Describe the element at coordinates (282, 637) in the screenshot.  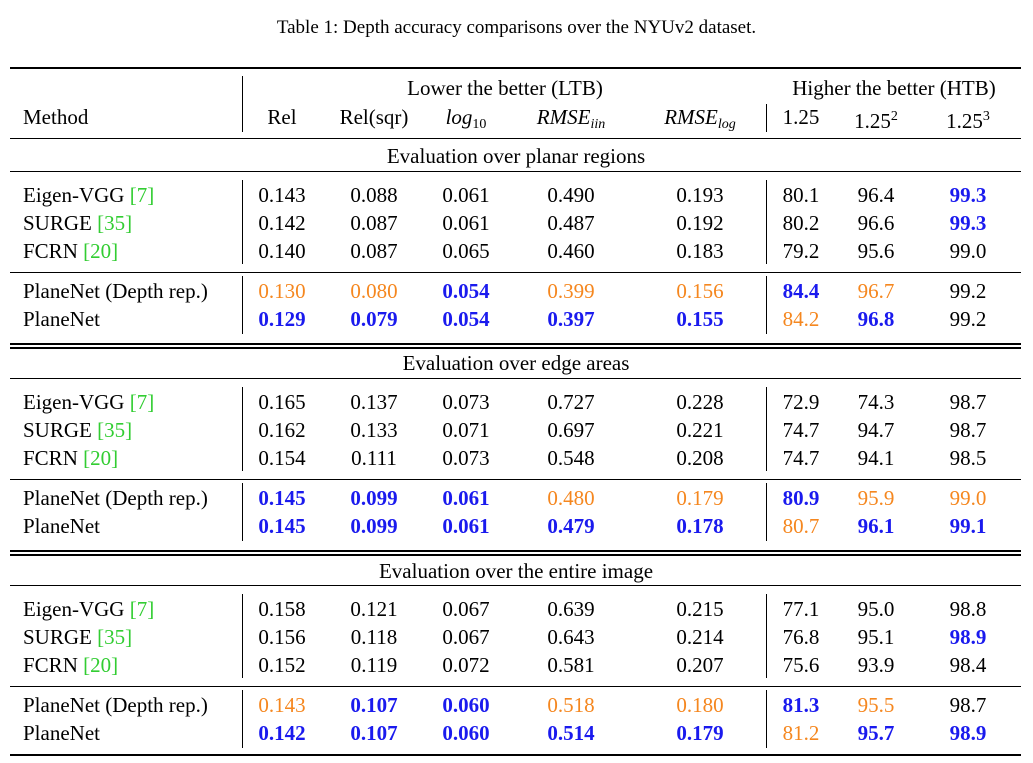
I see `table-cell: 0.156` at that location.